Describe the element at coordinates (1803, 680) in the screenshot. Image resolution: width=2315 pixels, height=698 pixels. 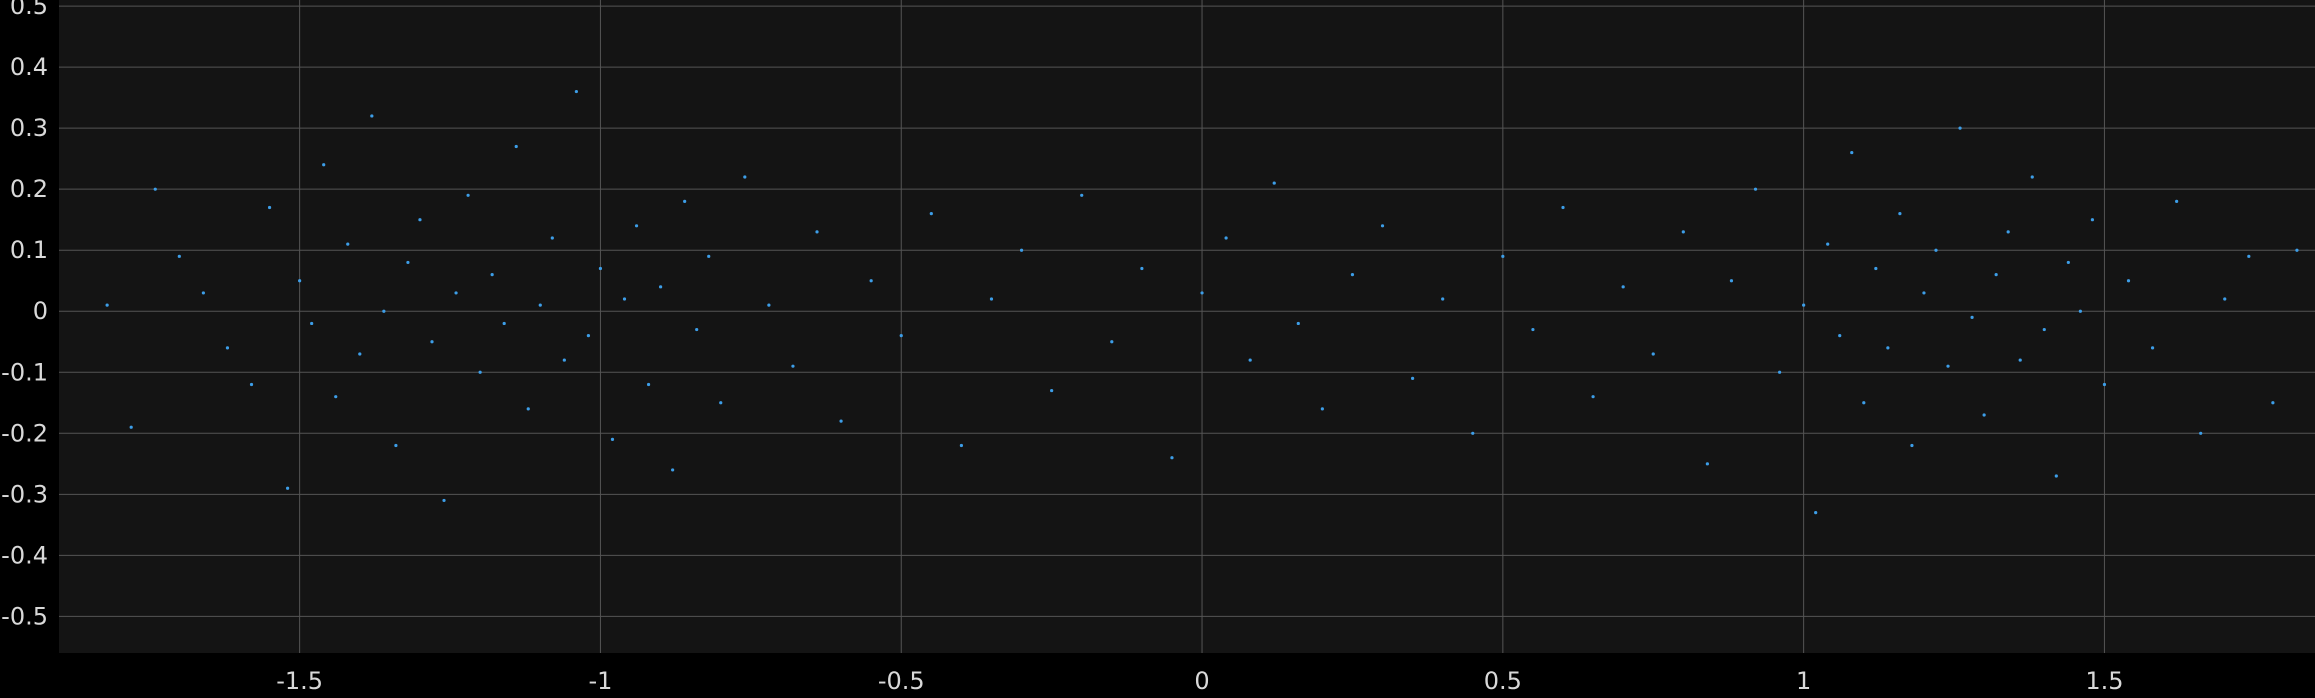
I see `x-tick-label: 1` at that location.